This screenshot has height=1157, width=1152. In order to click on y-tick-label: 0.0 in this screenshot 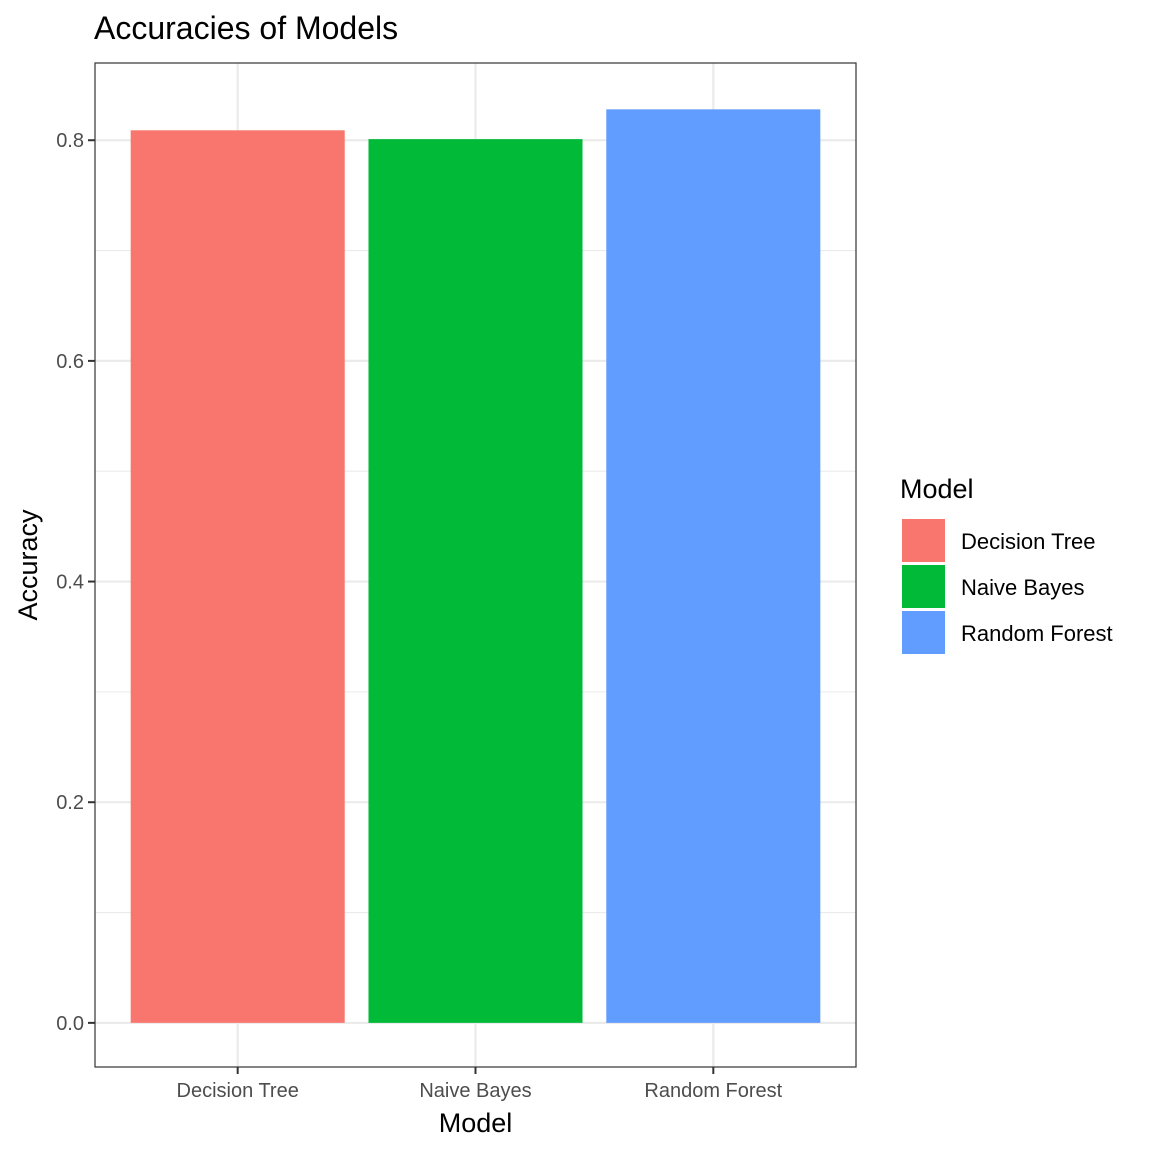, I will do `click(70, 1024)`.